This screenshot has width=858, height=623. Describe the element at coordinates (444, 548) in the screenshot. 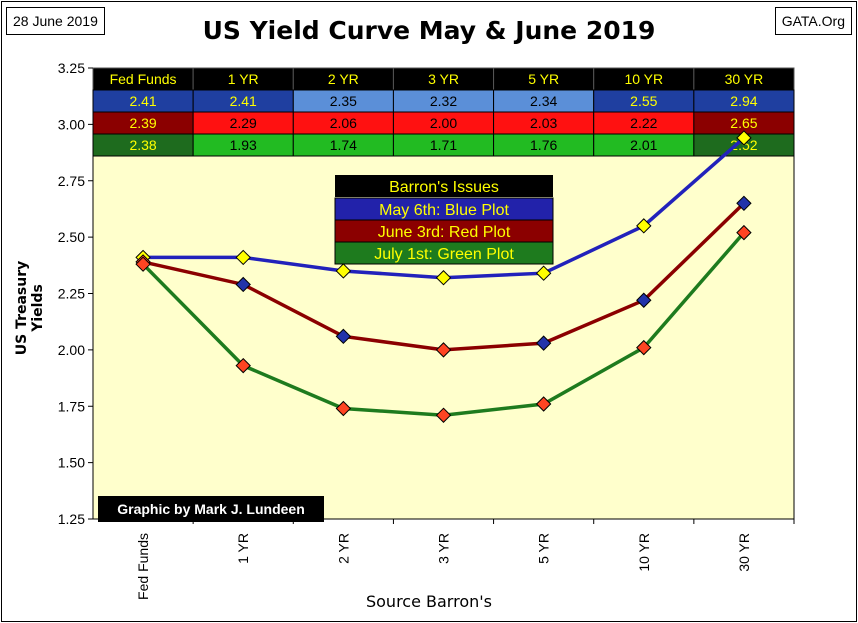

I see `x-tick-label: 3 YR` at that location.